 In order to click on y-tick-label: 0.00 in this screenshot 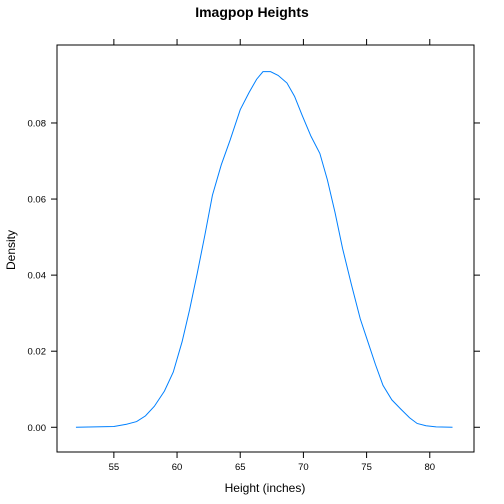, I will do `click(37, 428)`.